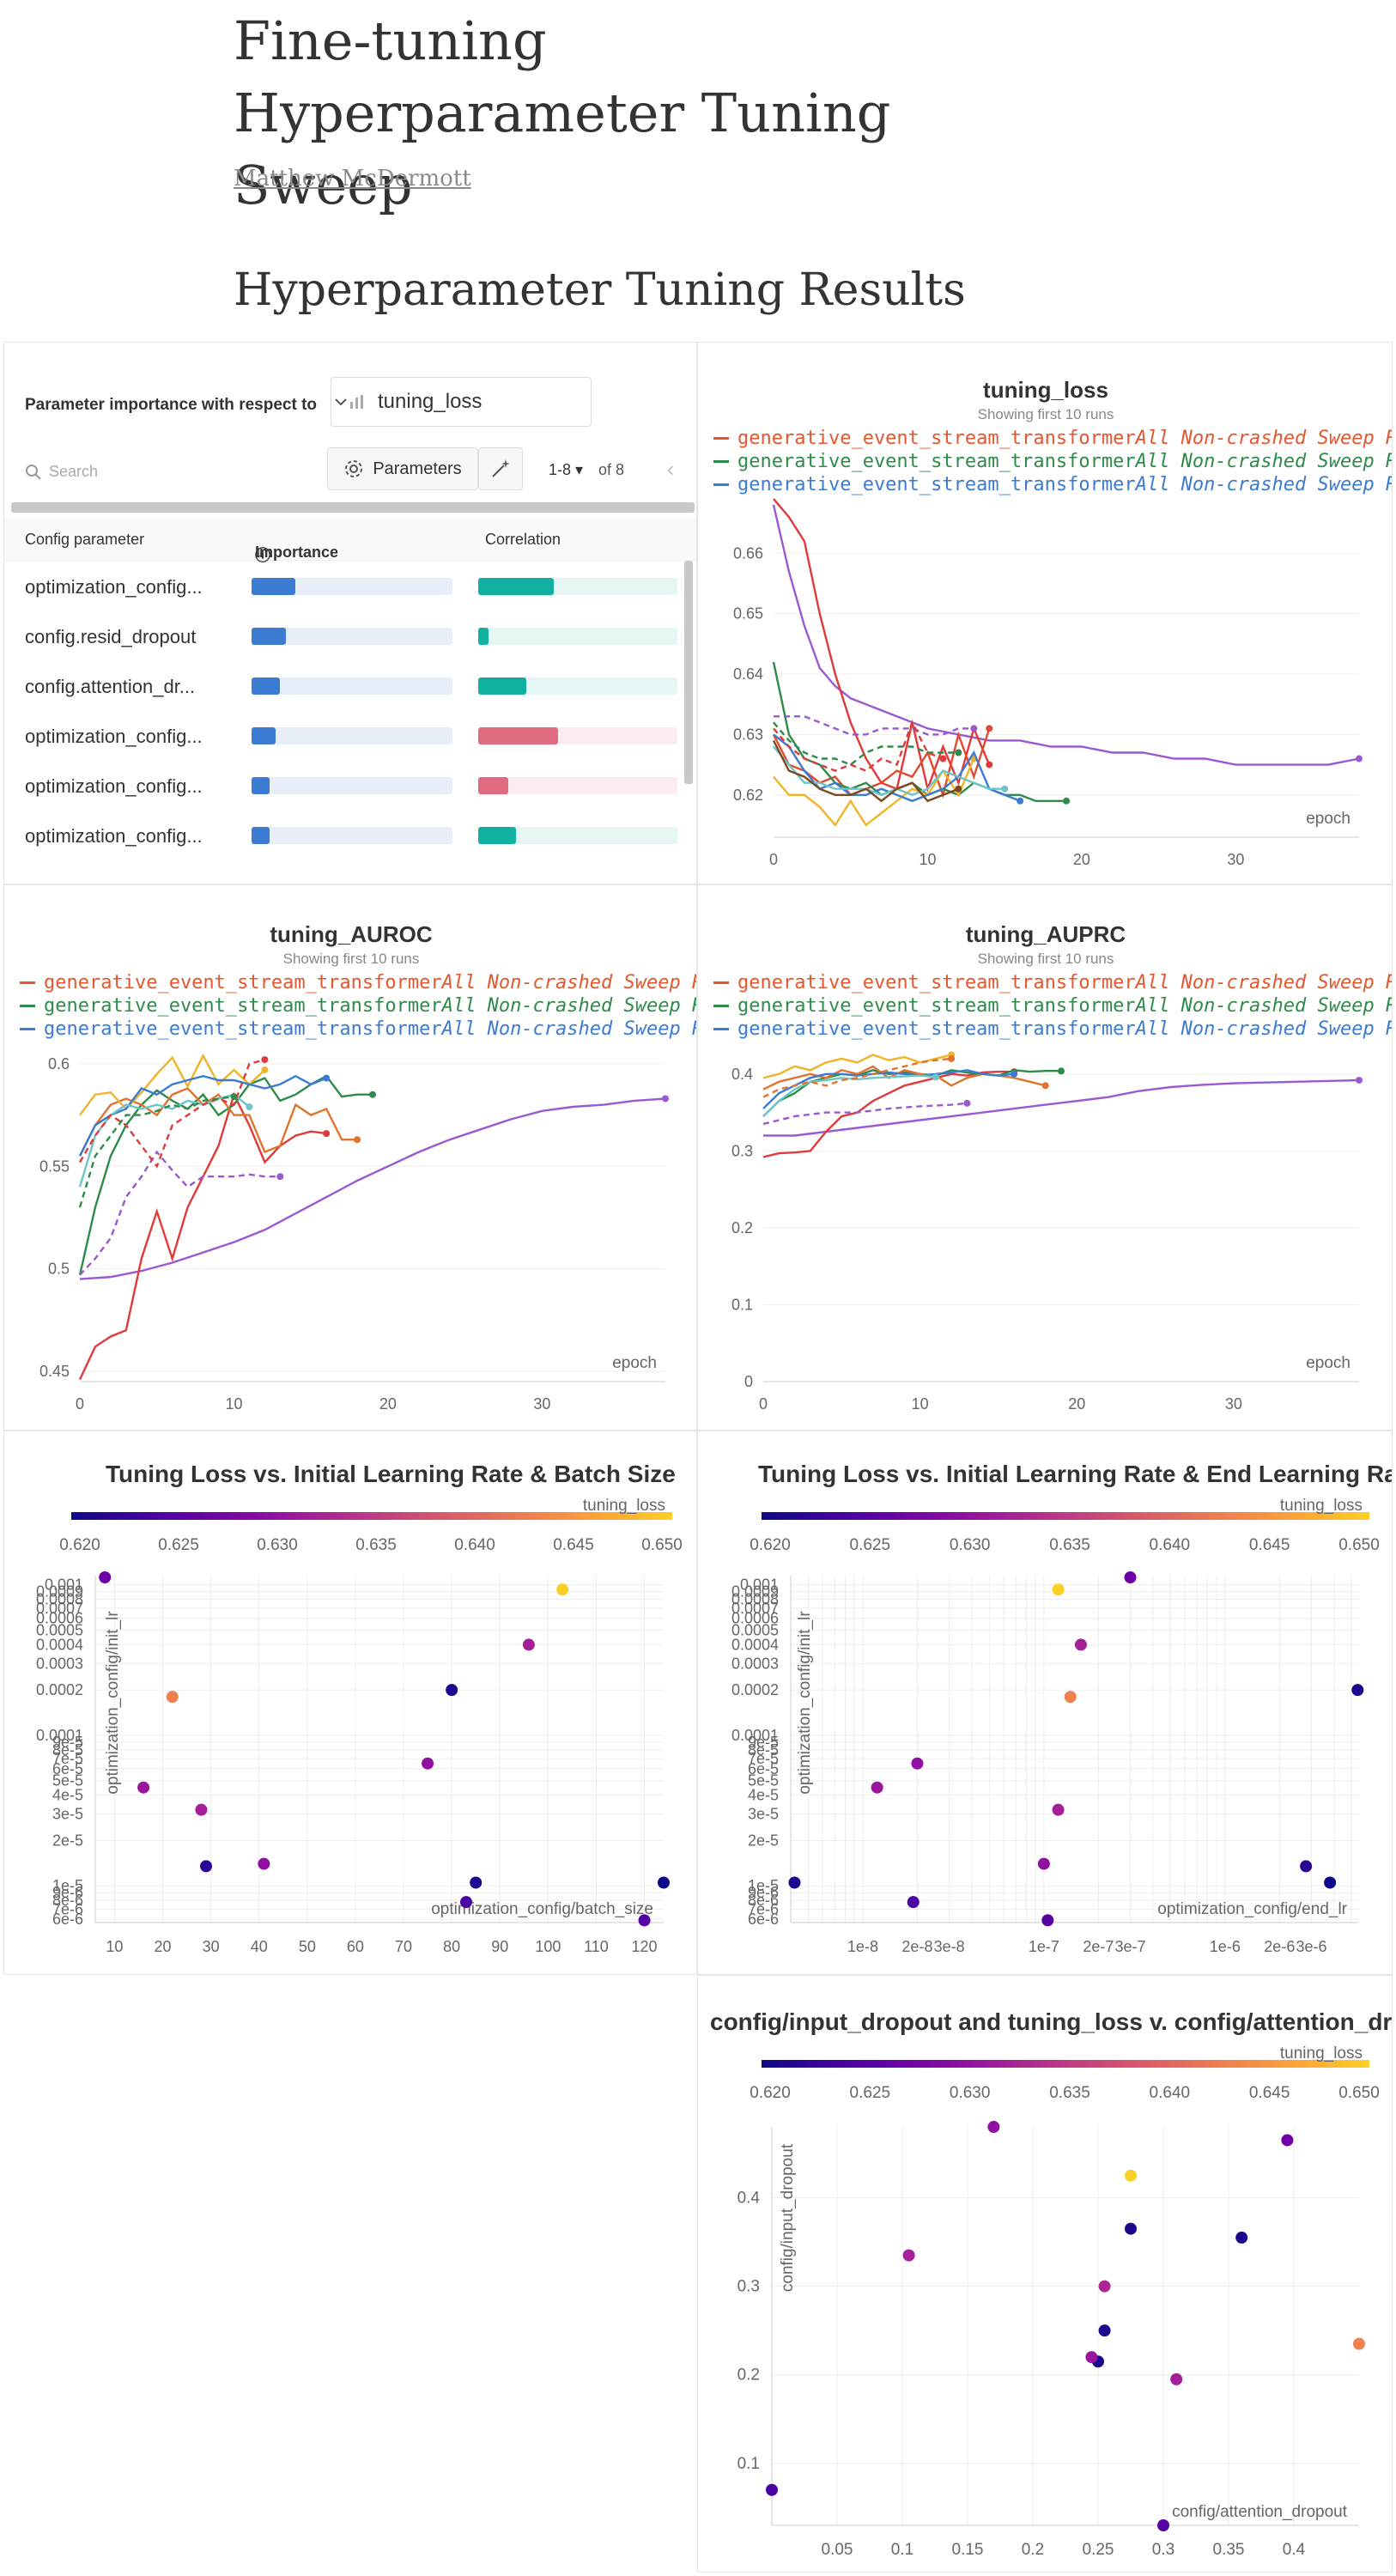 This screenshot has height=2576, width=1396. I want to click on tuning-loss-chart: 0.62 0.63 0.64 0.65 0.66 0 10 20 30 epoch, so click(1045, 614).